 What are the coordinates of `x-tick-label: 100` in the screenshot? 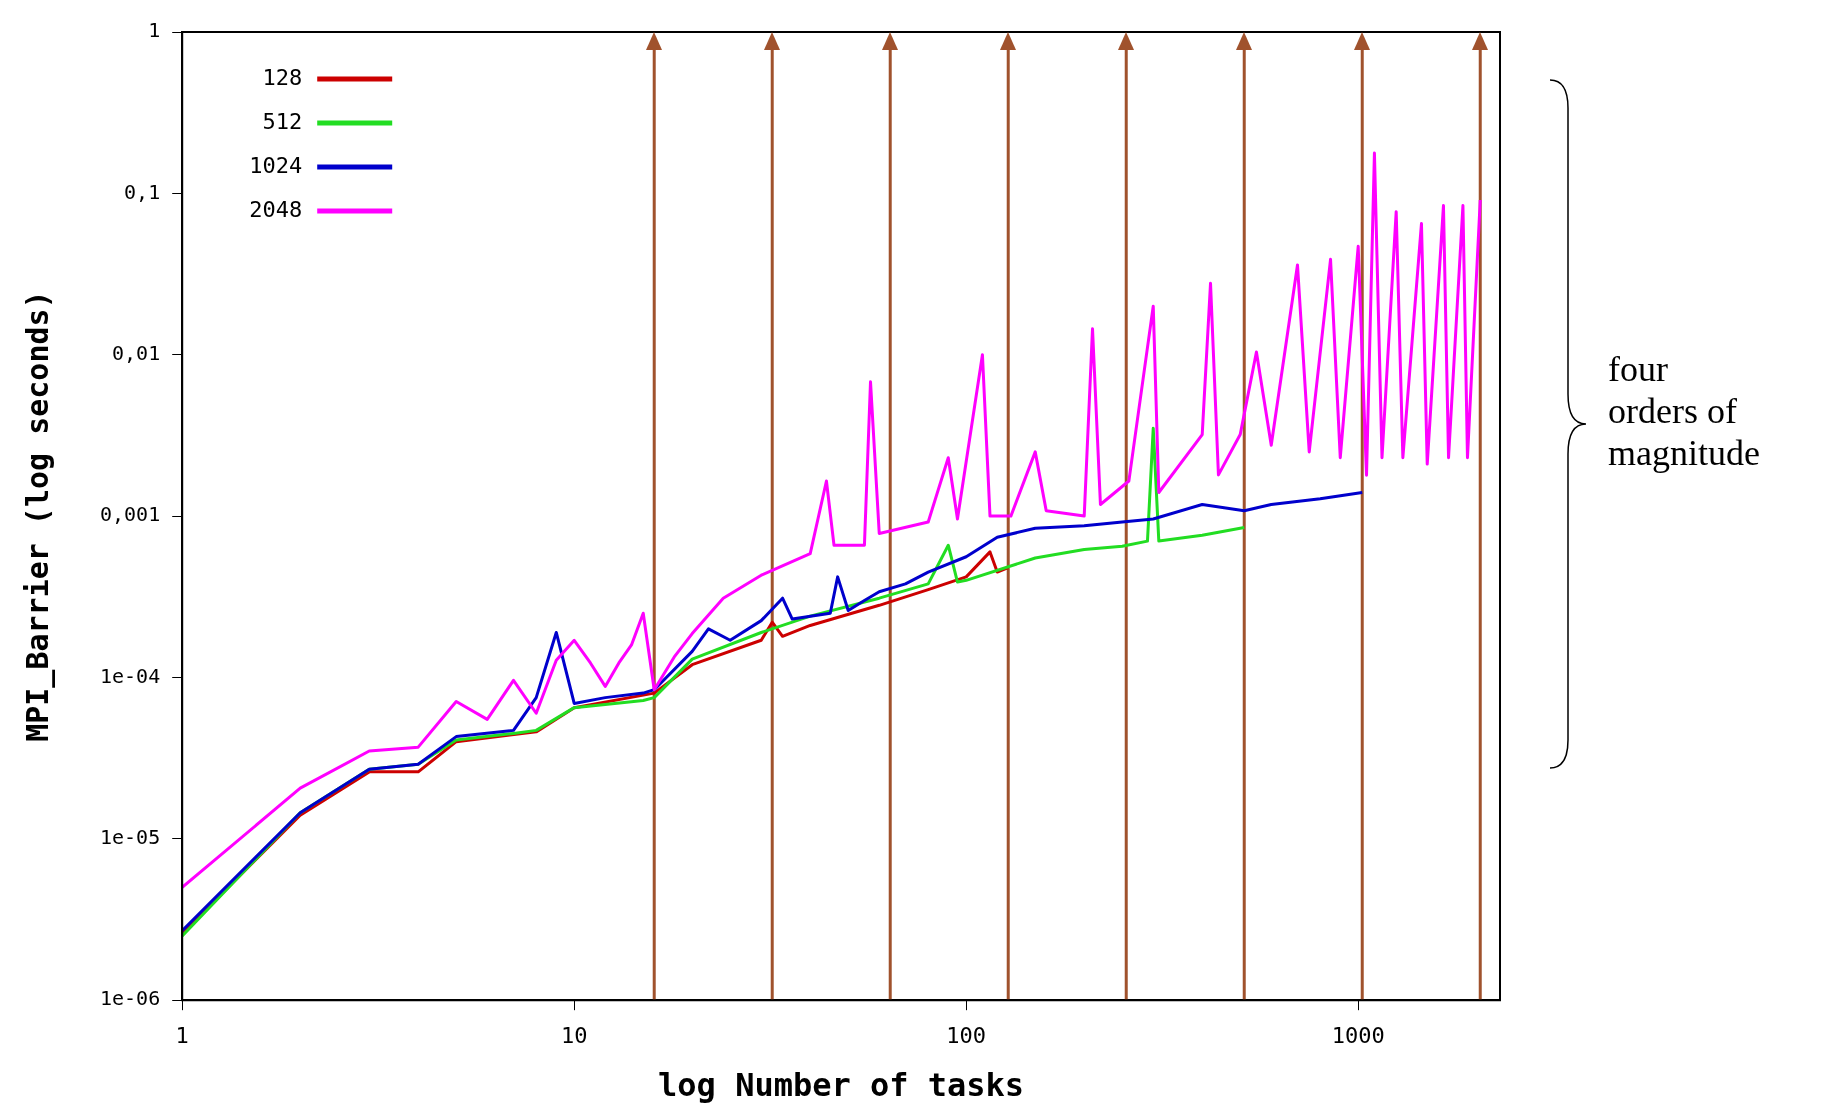 It's located at (966, 1036).